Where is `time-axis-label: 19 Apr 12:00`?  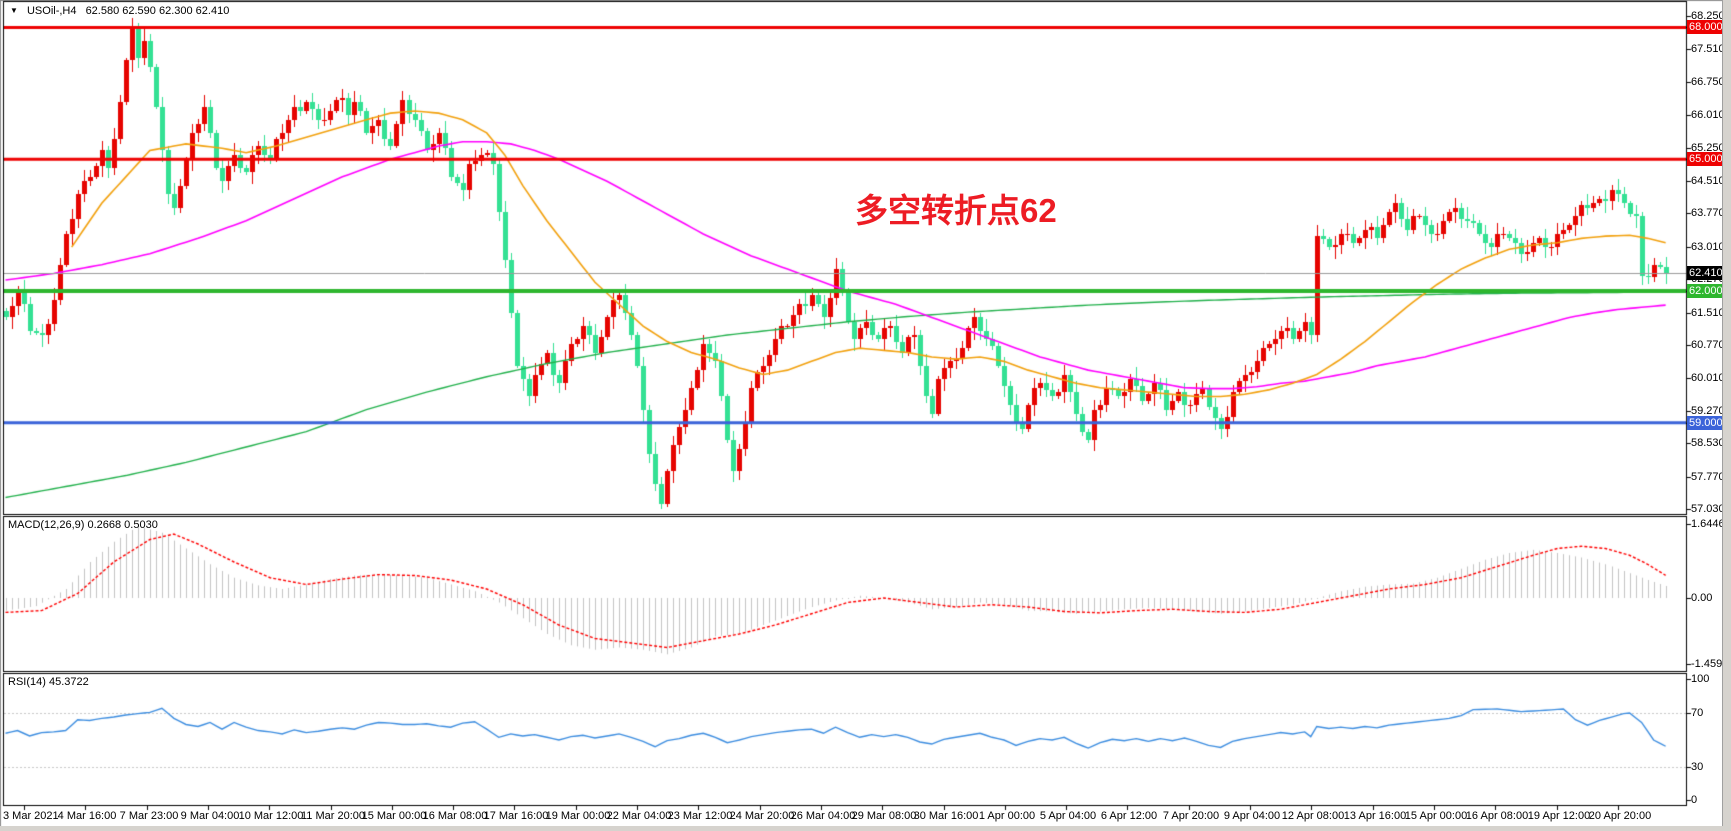 time-axis-label: 19 Apr 12:00 is located at coordinates (1559, 816).